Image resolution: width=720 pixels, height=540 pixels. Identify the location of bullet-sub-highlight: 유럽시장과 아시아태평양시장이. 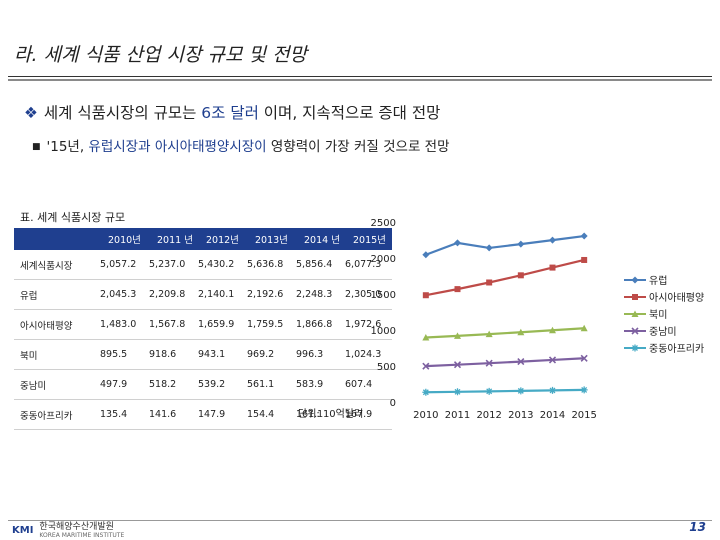
(177, 147).